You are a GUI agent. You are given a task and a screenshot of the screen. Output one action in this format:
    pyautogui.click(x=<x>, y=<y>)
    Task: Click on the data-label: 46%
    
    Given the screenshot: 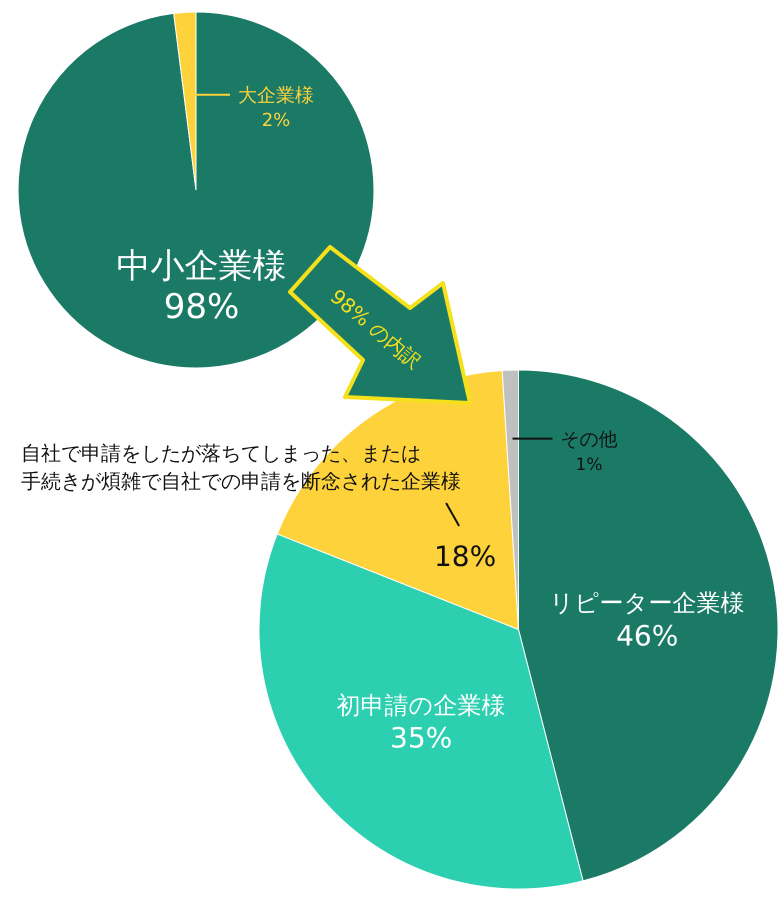 What is the action you would take?
    pyautogui.click(x=647, y=635)
    